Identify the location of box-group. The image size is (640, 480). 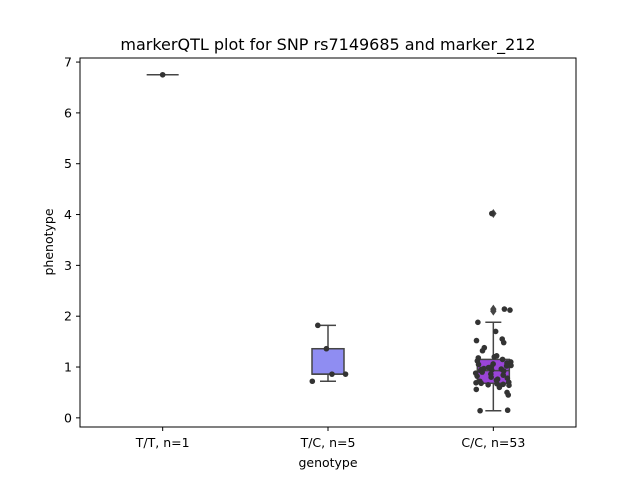
(328, 353).